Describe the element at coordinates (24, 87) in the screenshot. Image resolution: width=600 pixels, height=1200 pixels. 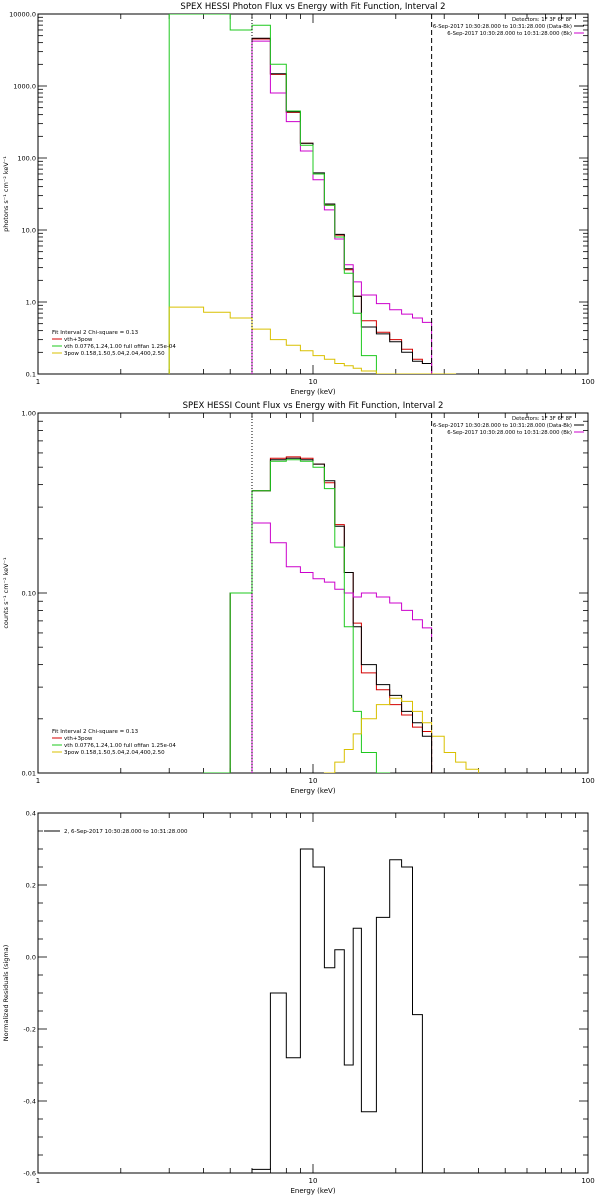
I see `y-tick-label: 1000.0` at that location.